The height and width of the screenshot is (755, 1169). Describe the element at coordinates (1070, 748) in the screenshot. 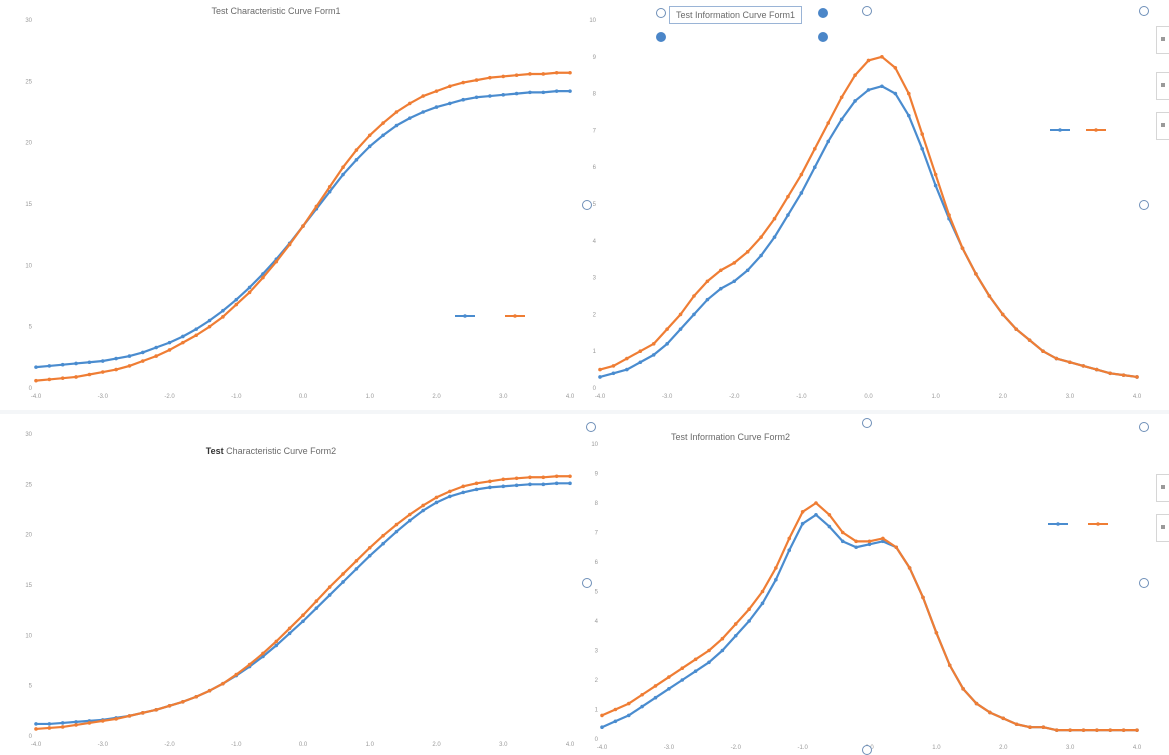

I see `x-tick-label: 3.0` at that location.